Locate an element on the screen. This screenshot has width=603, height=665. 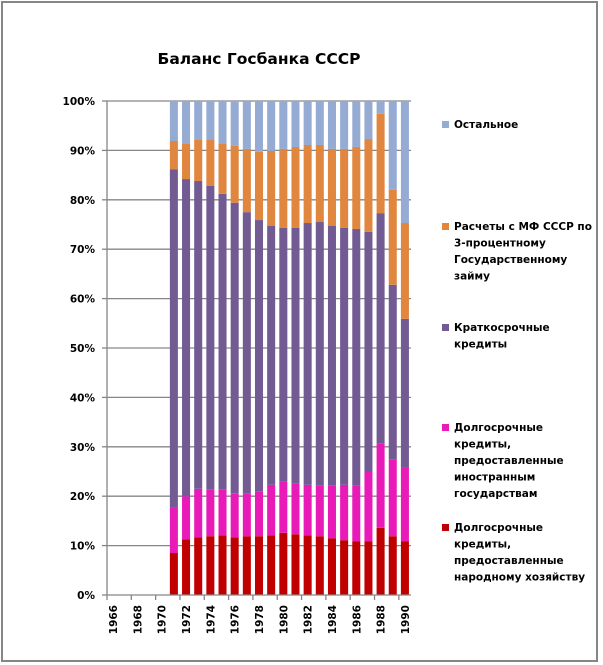
bar-segment-1980-s4 is located at coordinates (283, 125).